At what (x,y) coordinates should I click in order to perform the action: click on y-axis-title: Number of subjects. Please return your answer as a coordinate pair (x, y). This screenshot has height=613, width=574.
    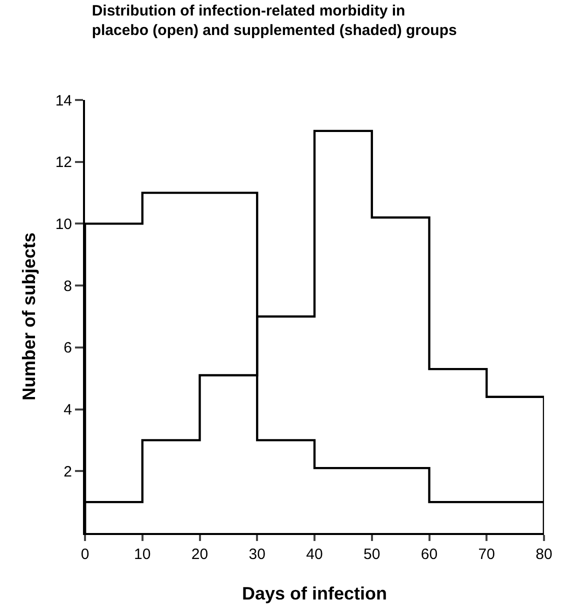
    Looking at the image, I should click on (29, 316).